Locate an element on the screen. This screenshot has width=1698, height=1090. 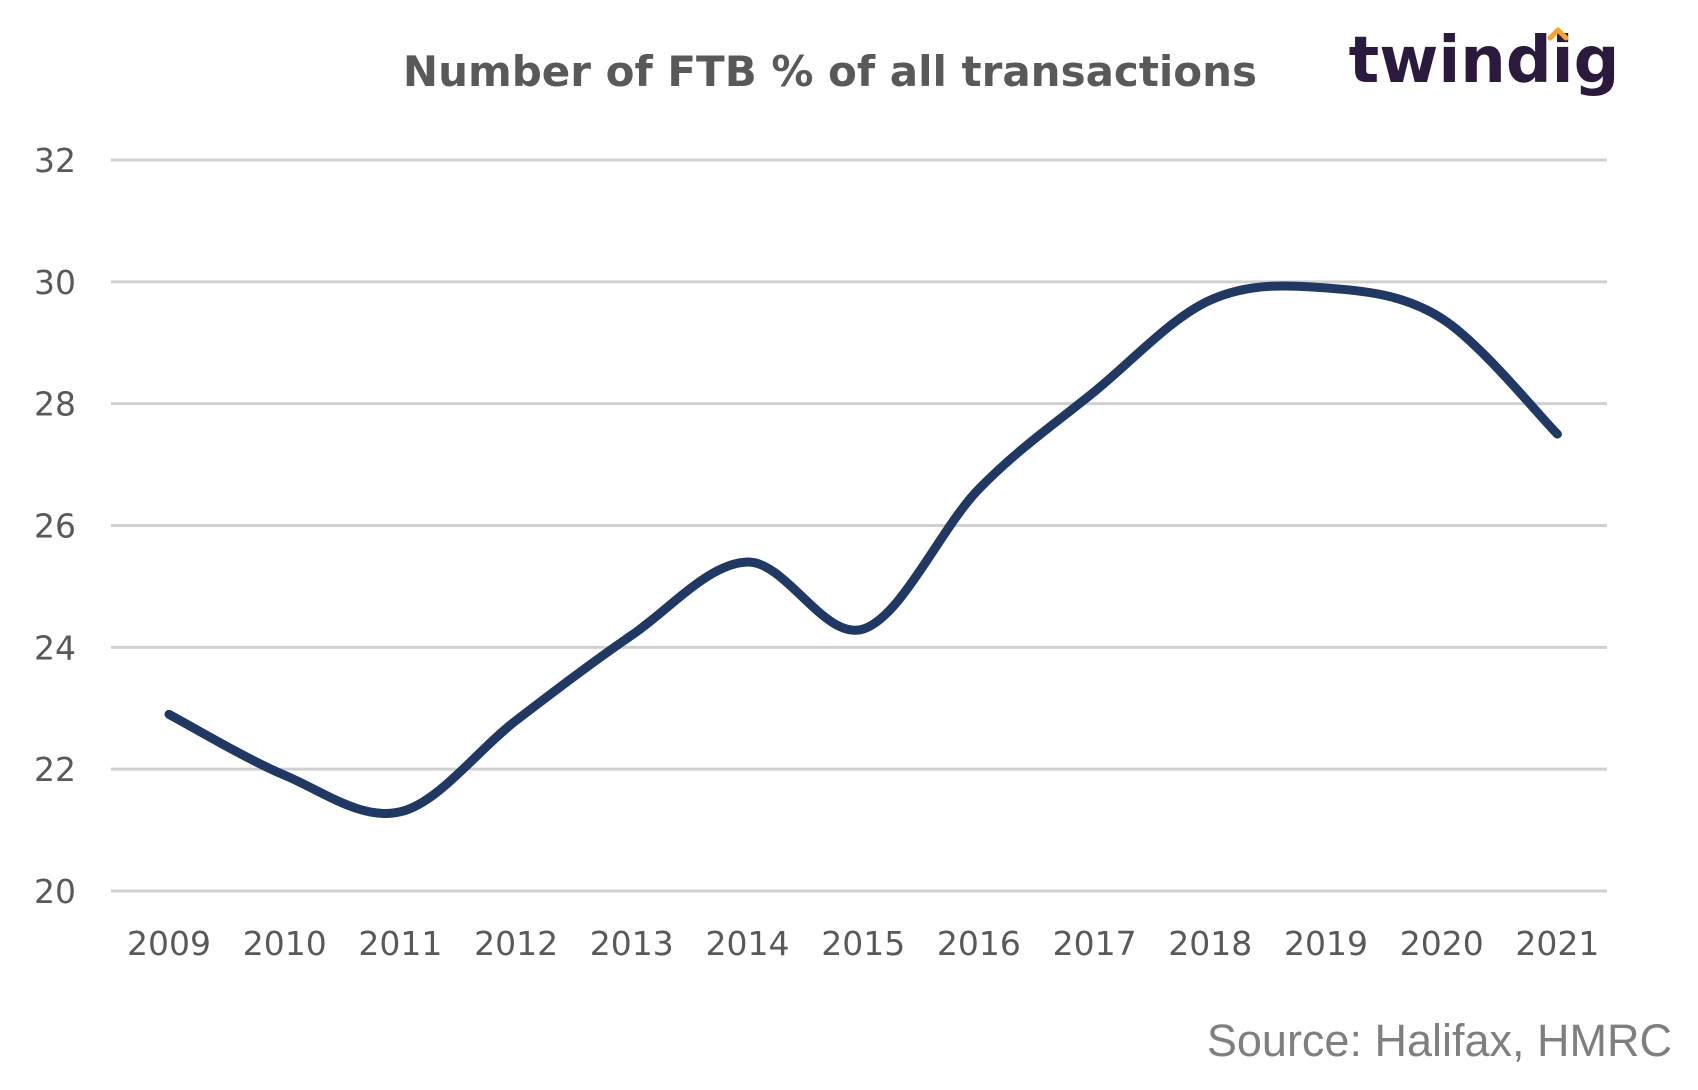
x-tick-label: 2017 is located at coordinates (1095, 943).